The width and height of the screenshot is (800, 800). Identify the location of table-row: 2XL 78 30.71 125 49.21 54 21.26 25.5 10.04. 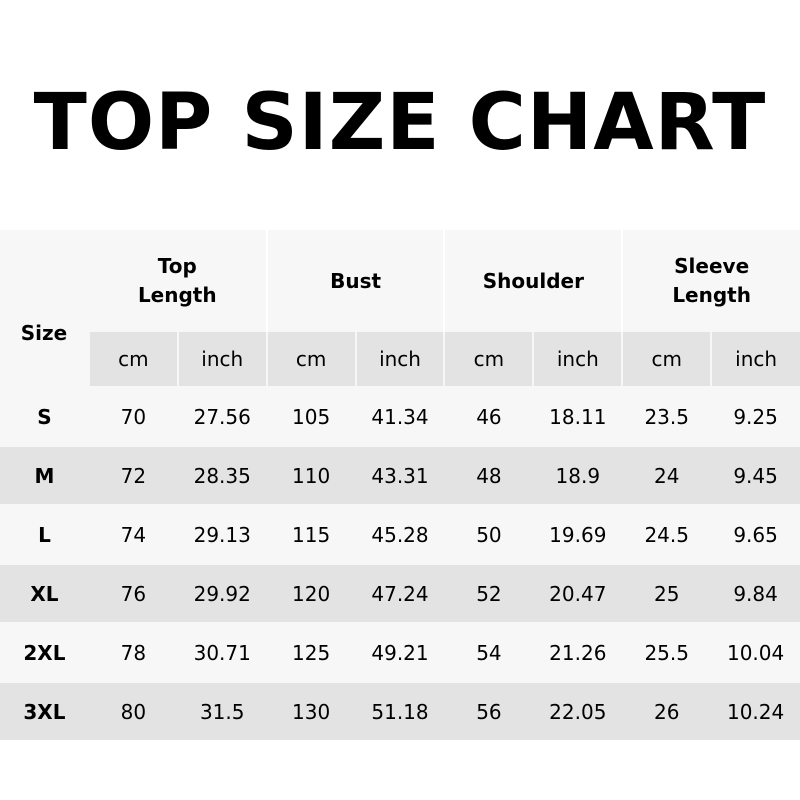
(400, 652).